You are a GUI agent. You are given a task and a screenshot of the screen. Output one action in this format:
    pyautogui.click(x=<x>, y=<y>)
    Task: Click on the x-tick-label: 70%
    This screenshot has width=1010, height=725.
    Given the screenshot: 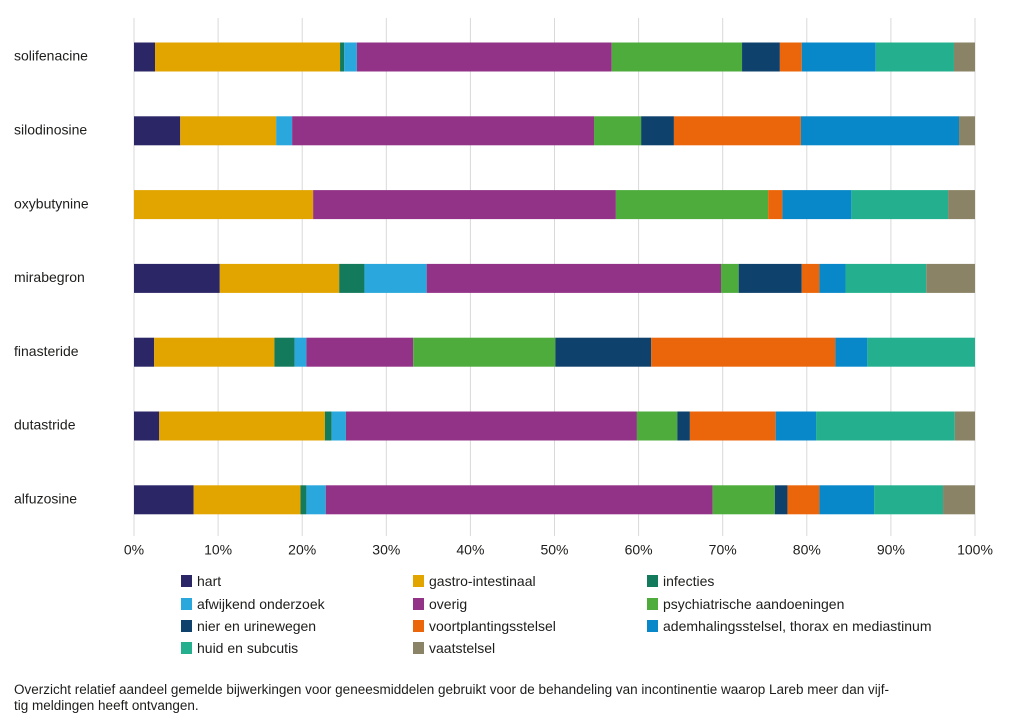 What is the action you would take?
    pyautogui.click(x=723, y=550)
    